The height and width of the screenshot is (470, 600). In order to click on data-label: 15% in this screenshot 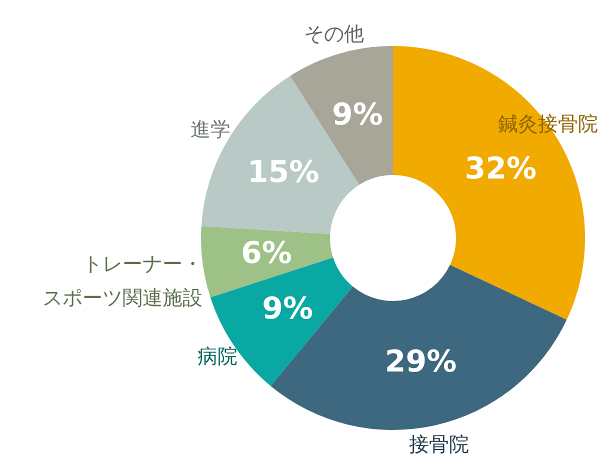, I will do `click(283, 172)`.